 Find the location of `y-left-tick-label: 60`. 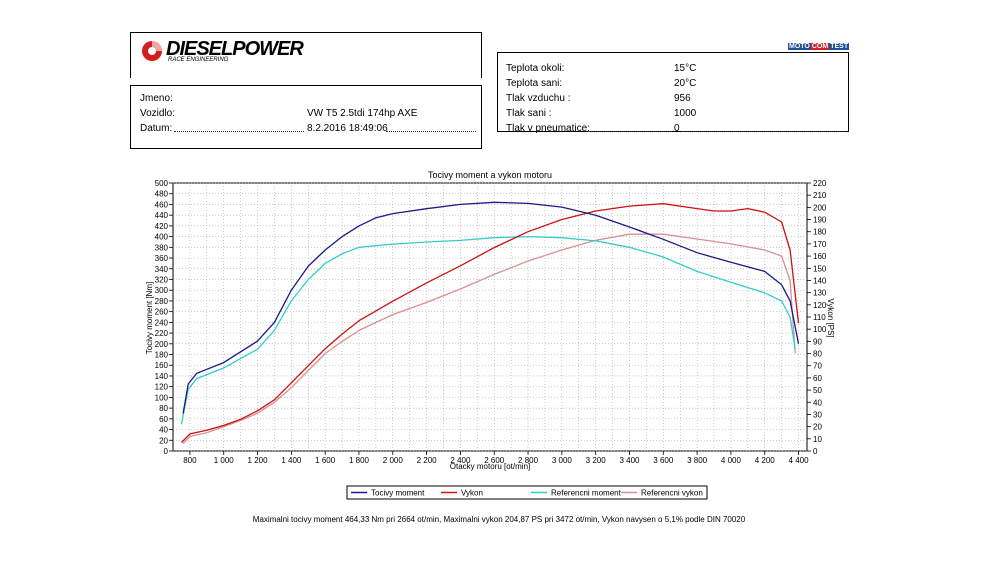

y-left-tick-label: 60 is located at coordinates (163, 419).